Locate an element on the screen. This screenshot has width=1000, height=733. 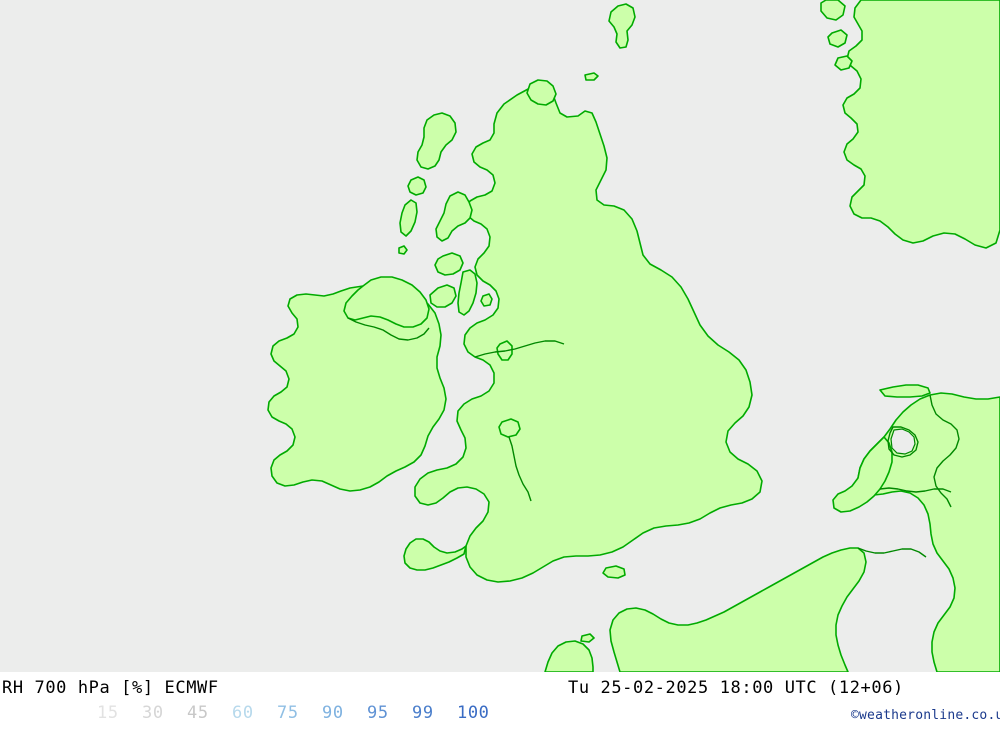
legend-value-100: 100 is located at coordinates (473, 713).